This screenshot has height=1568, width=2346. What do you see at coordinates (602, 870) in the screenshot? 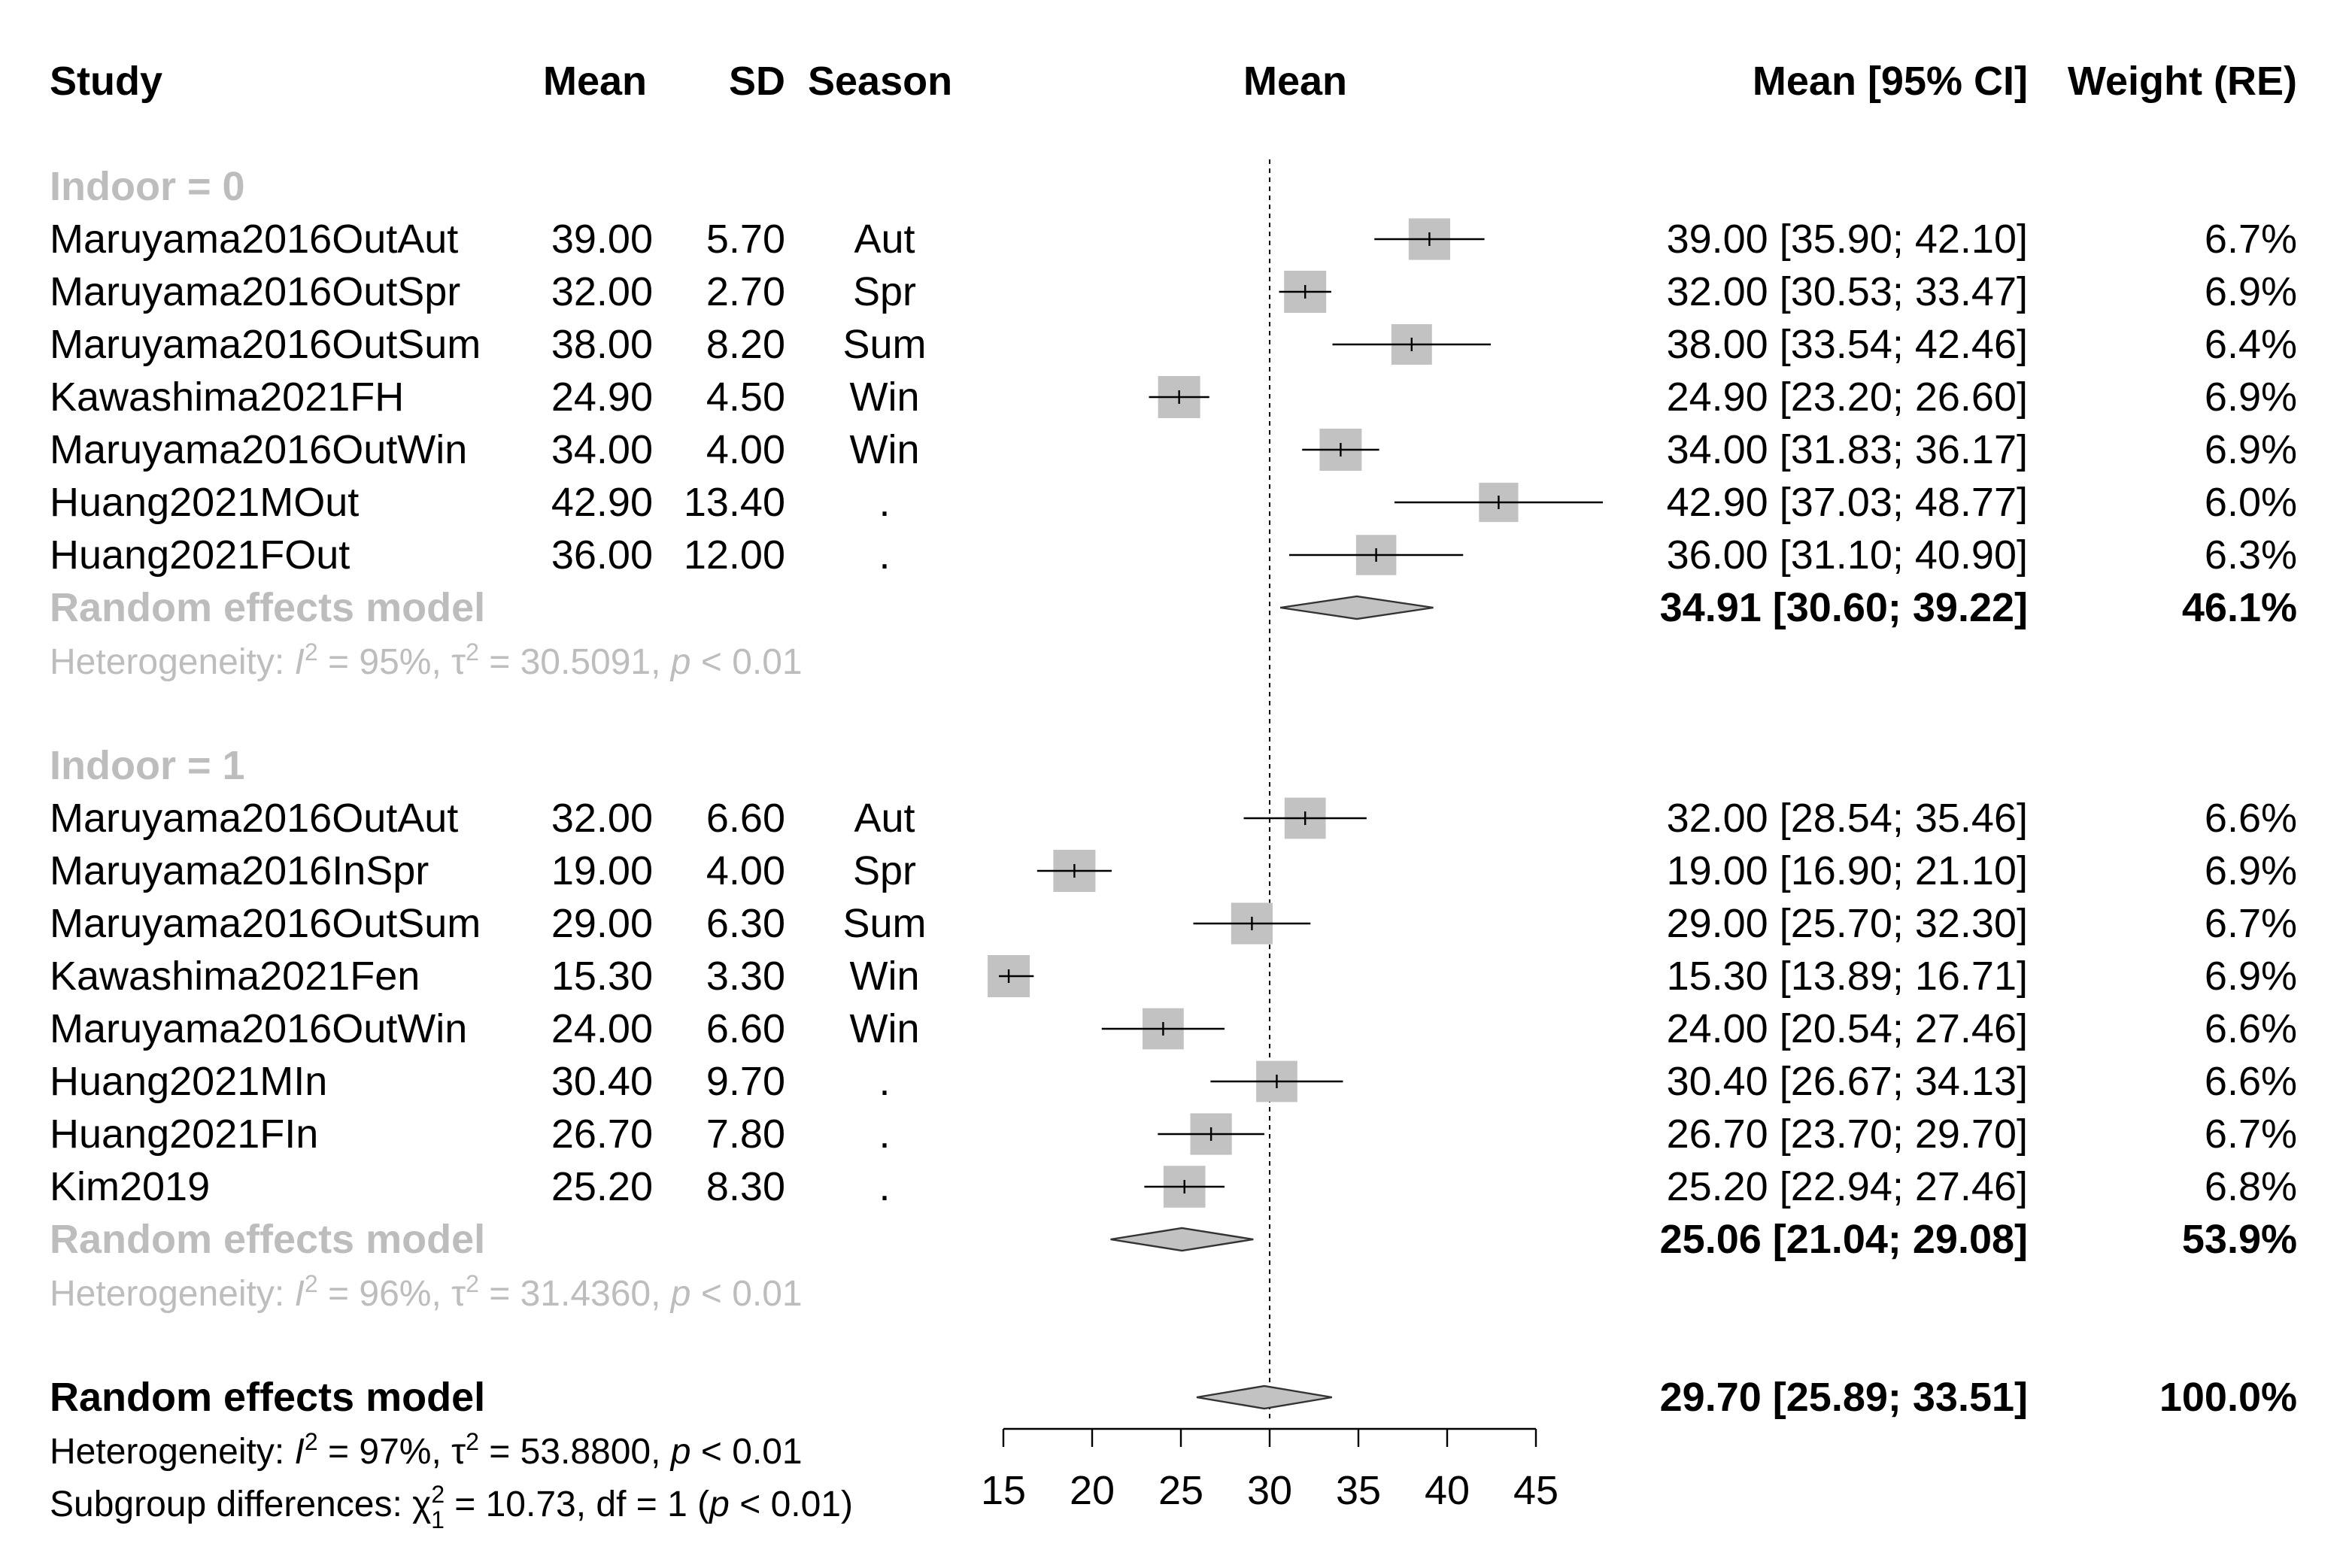
I see `study-mean: 19.00` at bounding box center [602, 870].